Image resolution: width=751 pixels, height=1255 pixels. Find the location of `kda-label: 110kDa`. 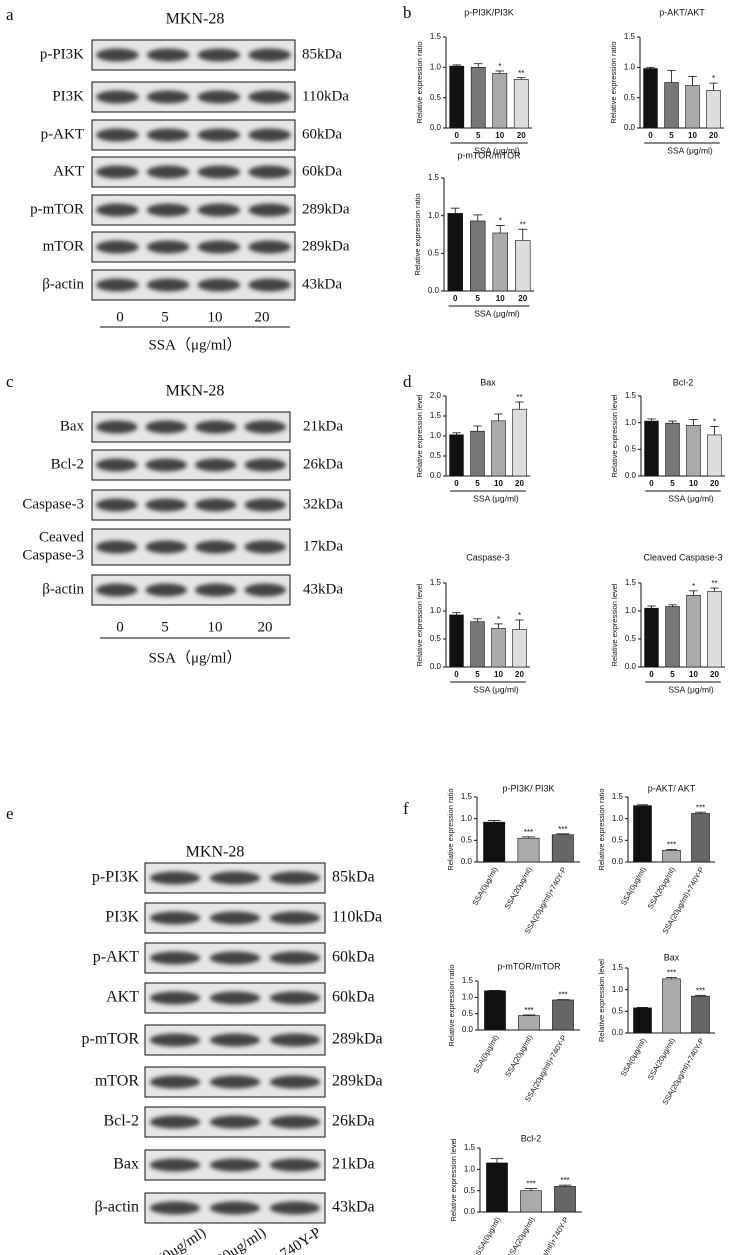

kda-label: 110kDa is located at coordinates (357, 917).